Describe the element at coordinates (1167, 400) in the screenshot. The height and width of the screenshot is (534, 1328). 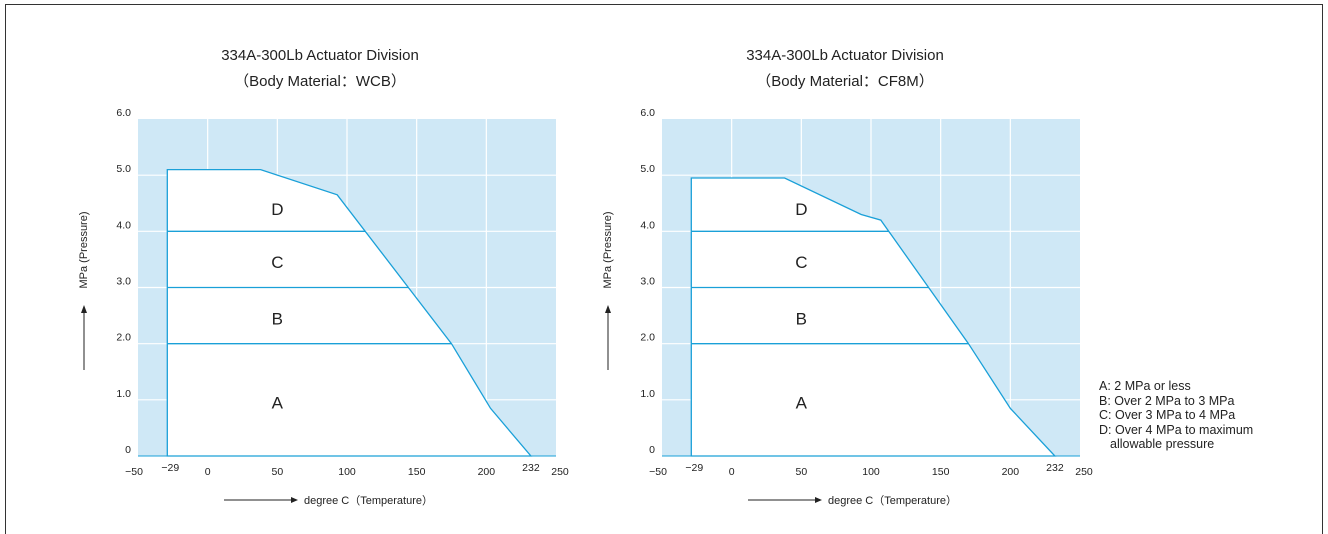
I see `legend-item-b: B: Over 2 MPa to 3 MPa` at that location.